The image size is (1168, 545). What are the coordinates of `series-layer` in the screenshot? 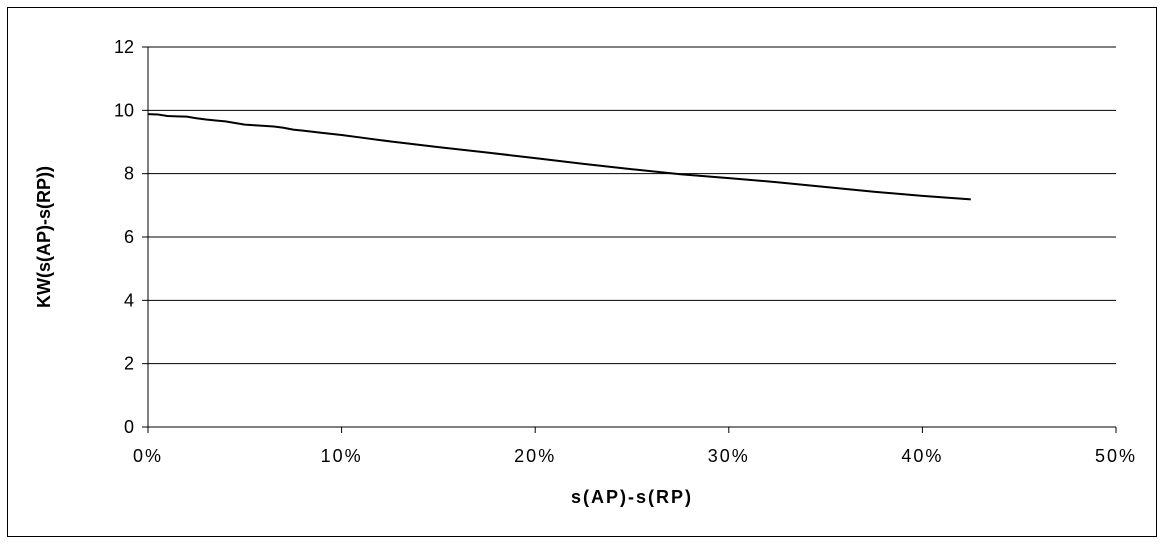 It's located at (559, 157).